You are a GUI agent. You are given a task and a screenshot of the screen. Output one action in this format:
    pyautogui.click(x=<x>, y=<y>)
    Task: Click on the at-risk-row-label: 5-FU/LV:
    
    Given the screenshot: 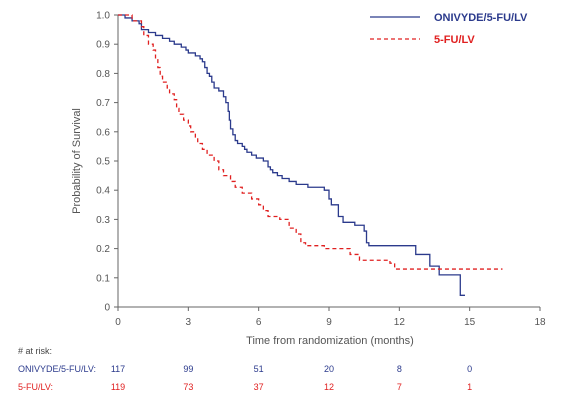 What is the action you would take?
    pyautogui.click(x=35, y=387)
    